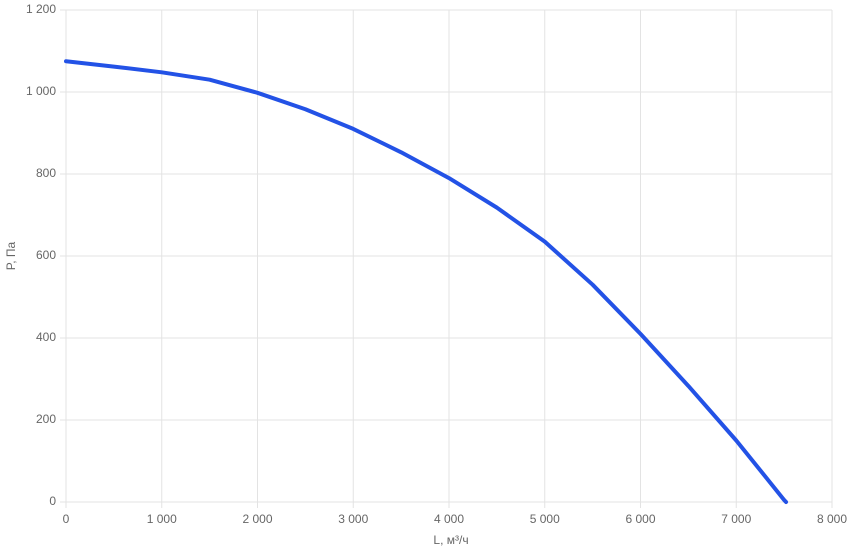  I want to click on x-tick-label: 8 000, so click(832, 519).